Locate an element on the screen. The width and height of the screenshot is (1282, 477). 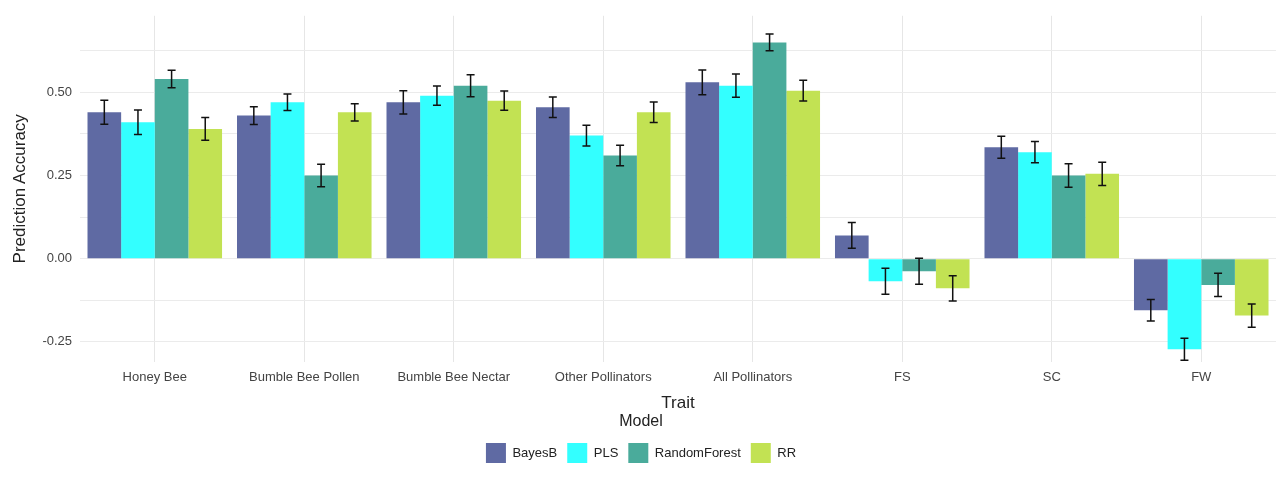
x-tick-label: Other Pollinators is located at coordinates (603, 377).